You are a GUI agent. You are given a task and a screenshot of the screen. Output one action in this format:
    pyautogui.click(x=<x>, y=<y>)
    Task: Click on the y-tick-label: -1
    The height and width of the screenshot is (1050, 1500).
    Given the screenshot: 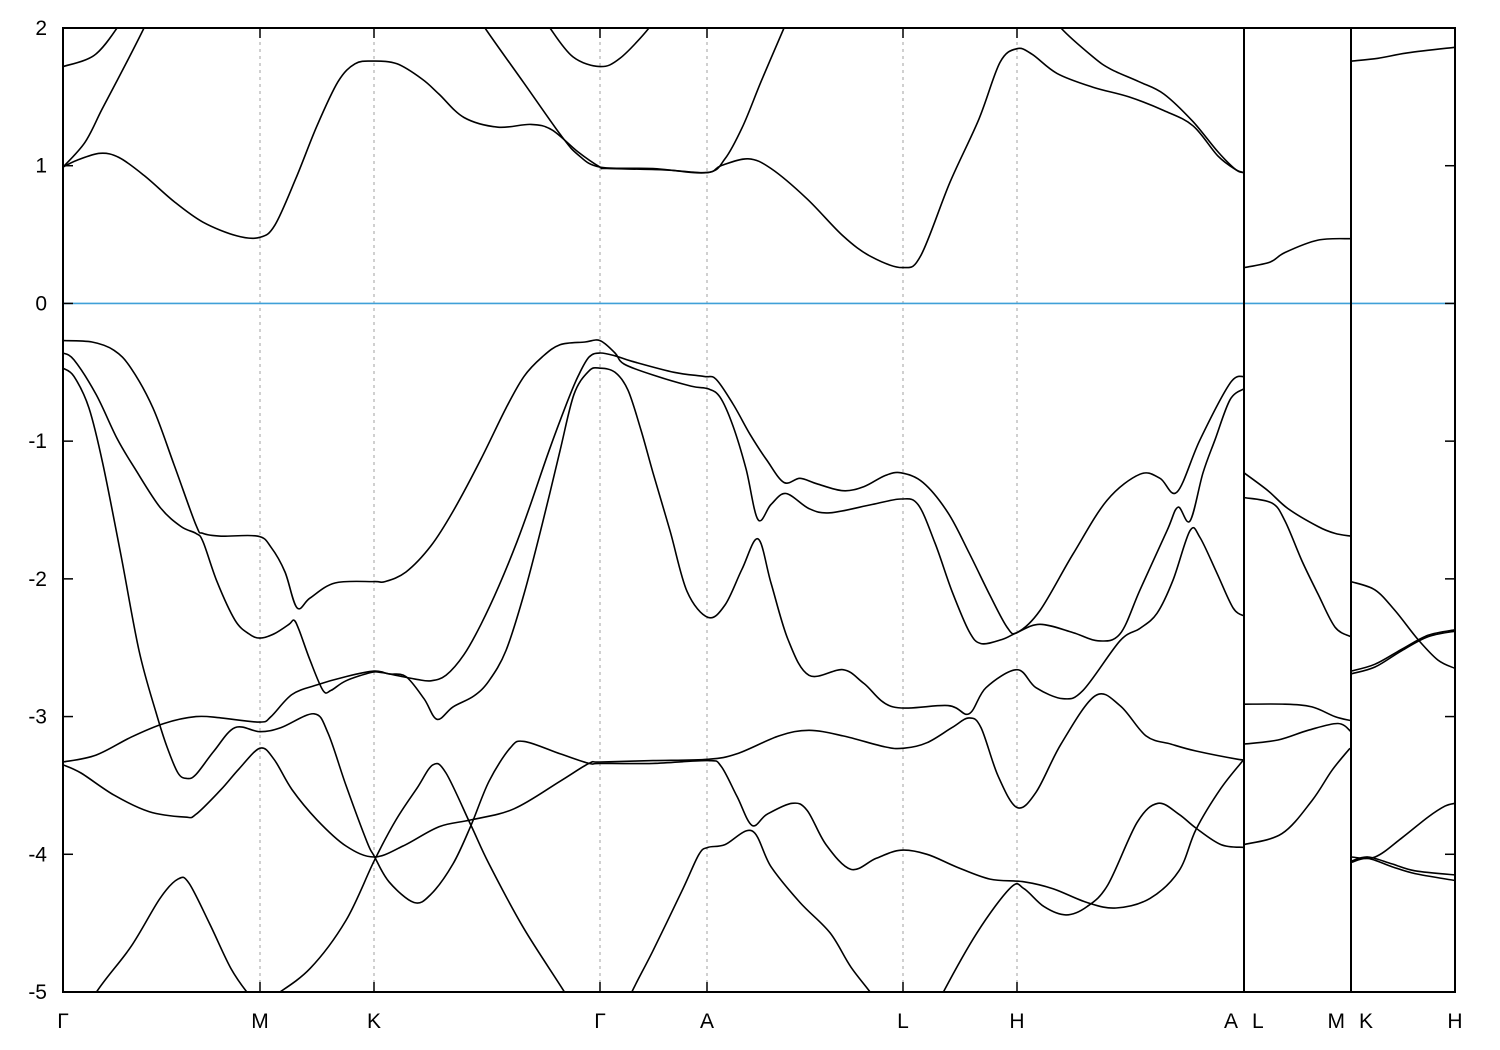 What is the action you would take?
    pyautogui.click(x=37, y=441)
    